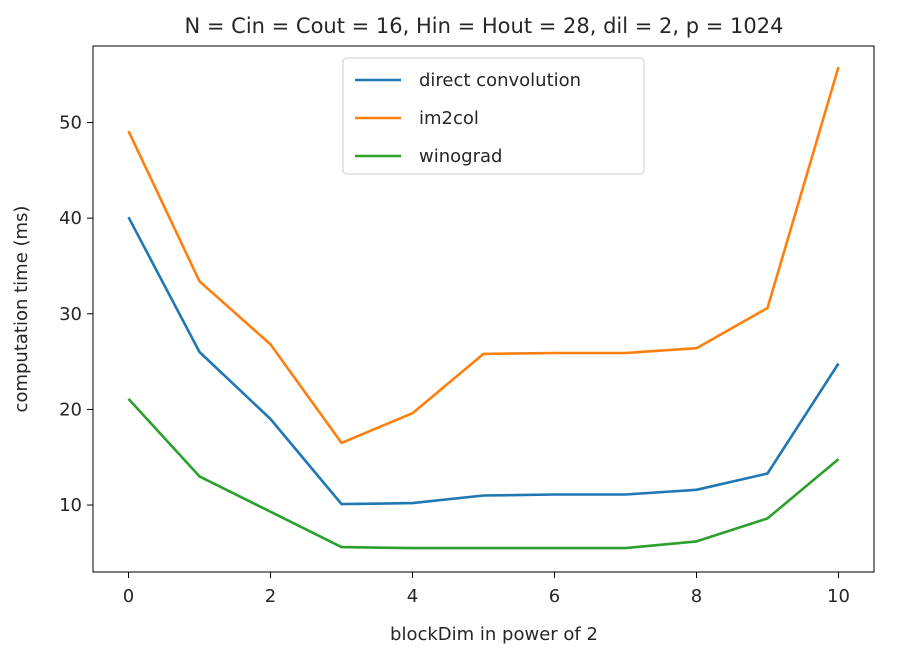 The height and width of the screenshot is (660, 918). I want to click on y-axis-ticks: 10 20 30 40 50, so click(76, 314).